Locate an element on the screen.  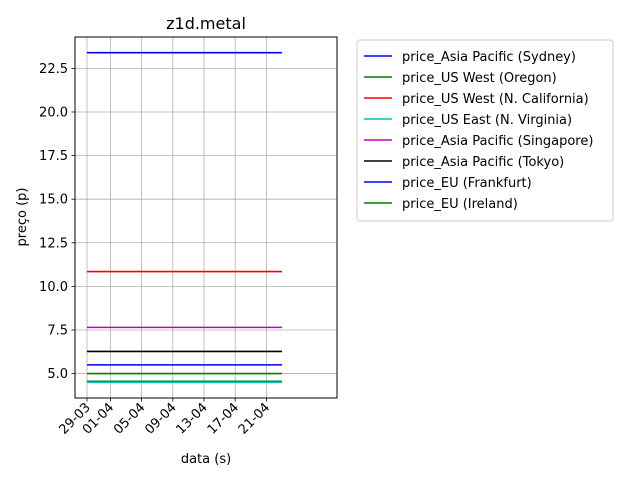
y-axis-label: preço (p) is located at coordinates (22, 217).